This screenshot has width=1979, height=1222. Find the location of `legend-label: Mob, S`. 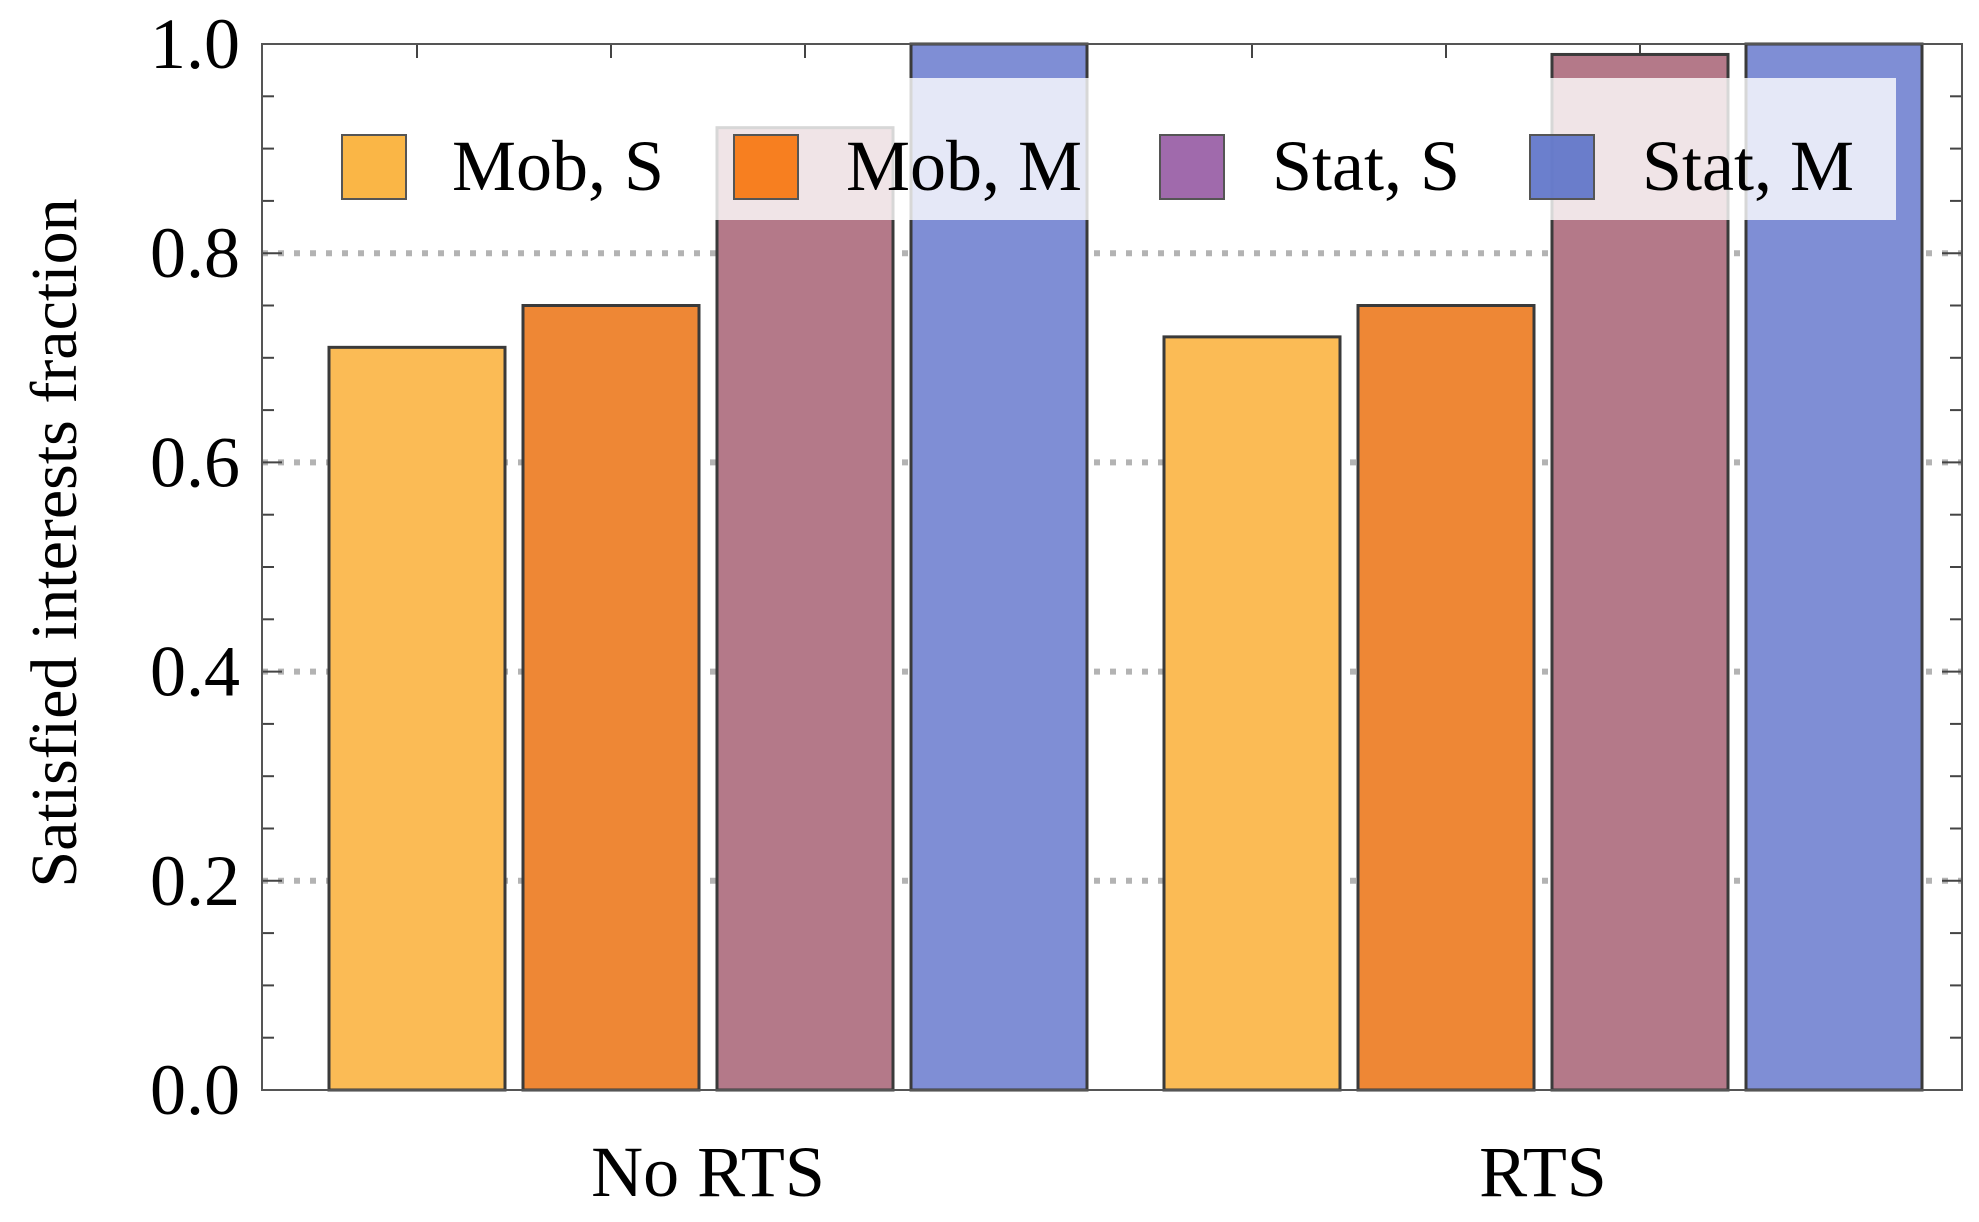

legend-label: Mob, S is located at coordinates (558, 166).